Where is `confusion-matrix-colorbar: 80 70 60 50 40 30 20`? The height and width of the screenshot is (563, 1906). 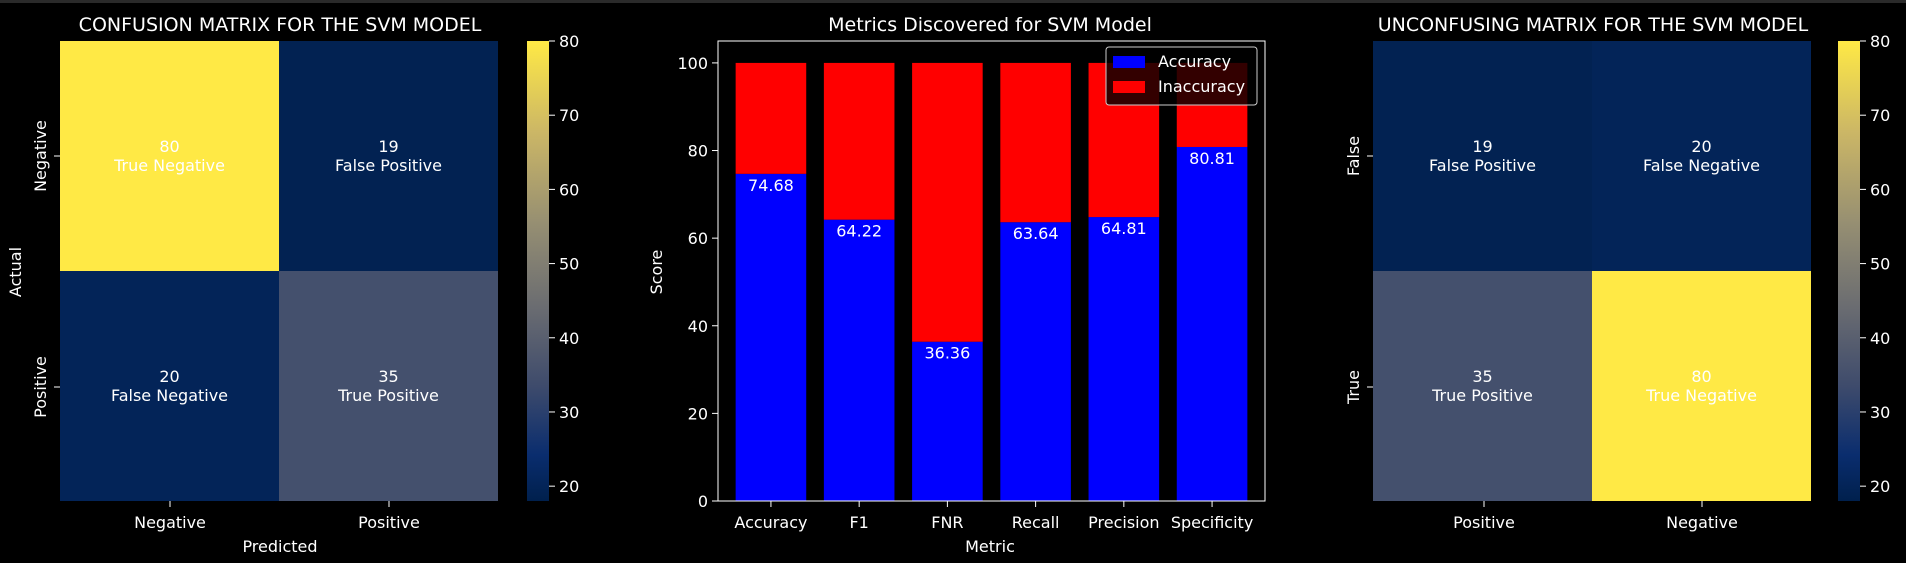
confusion-matrix-colorbar: 80 70 60 50 40 30 20 is located at coordinates (553, 266).